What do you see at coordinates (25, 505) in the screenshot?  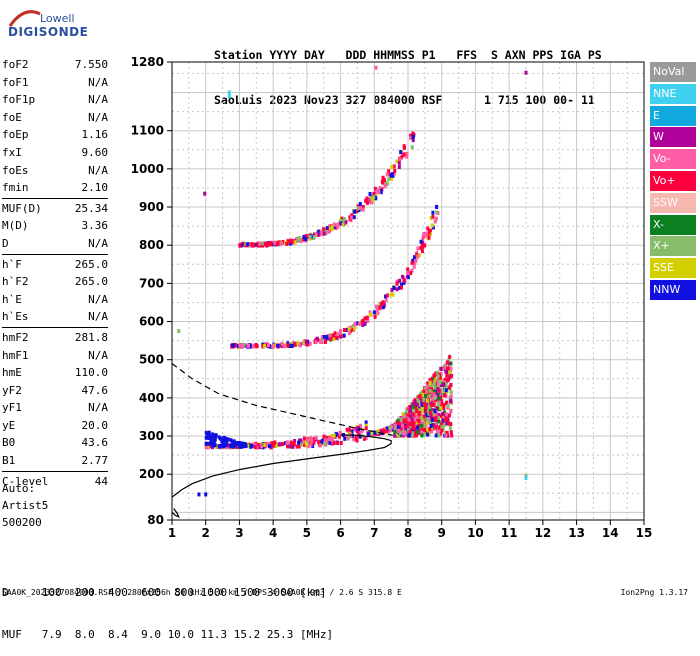 I see `auto-program: Artist5` at bounding box center [25, 505].